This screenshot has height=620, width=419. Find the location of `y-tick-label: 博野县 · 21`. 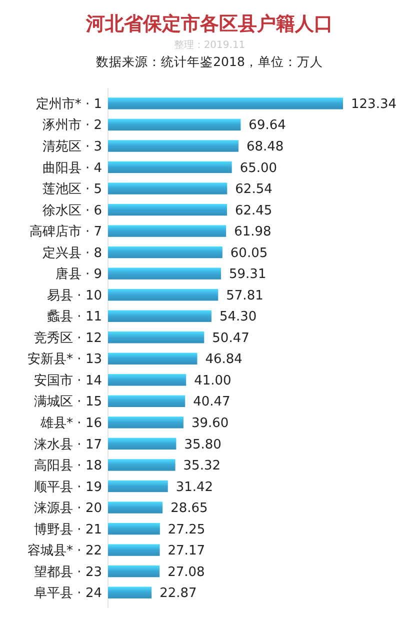

y-tick-label: 博野县 · 21 is located at coordinates (68, 530).